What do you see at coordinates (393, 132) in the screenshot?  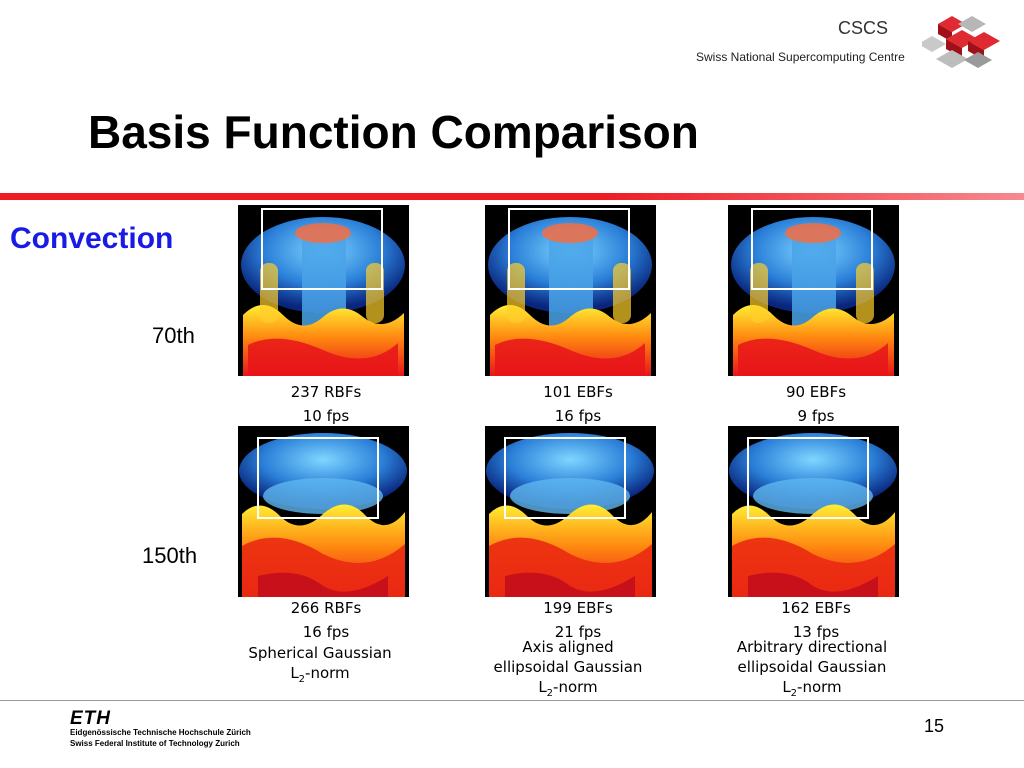 I see `slide-title: Basis Function Comparison` at bounding box center [393, 132].